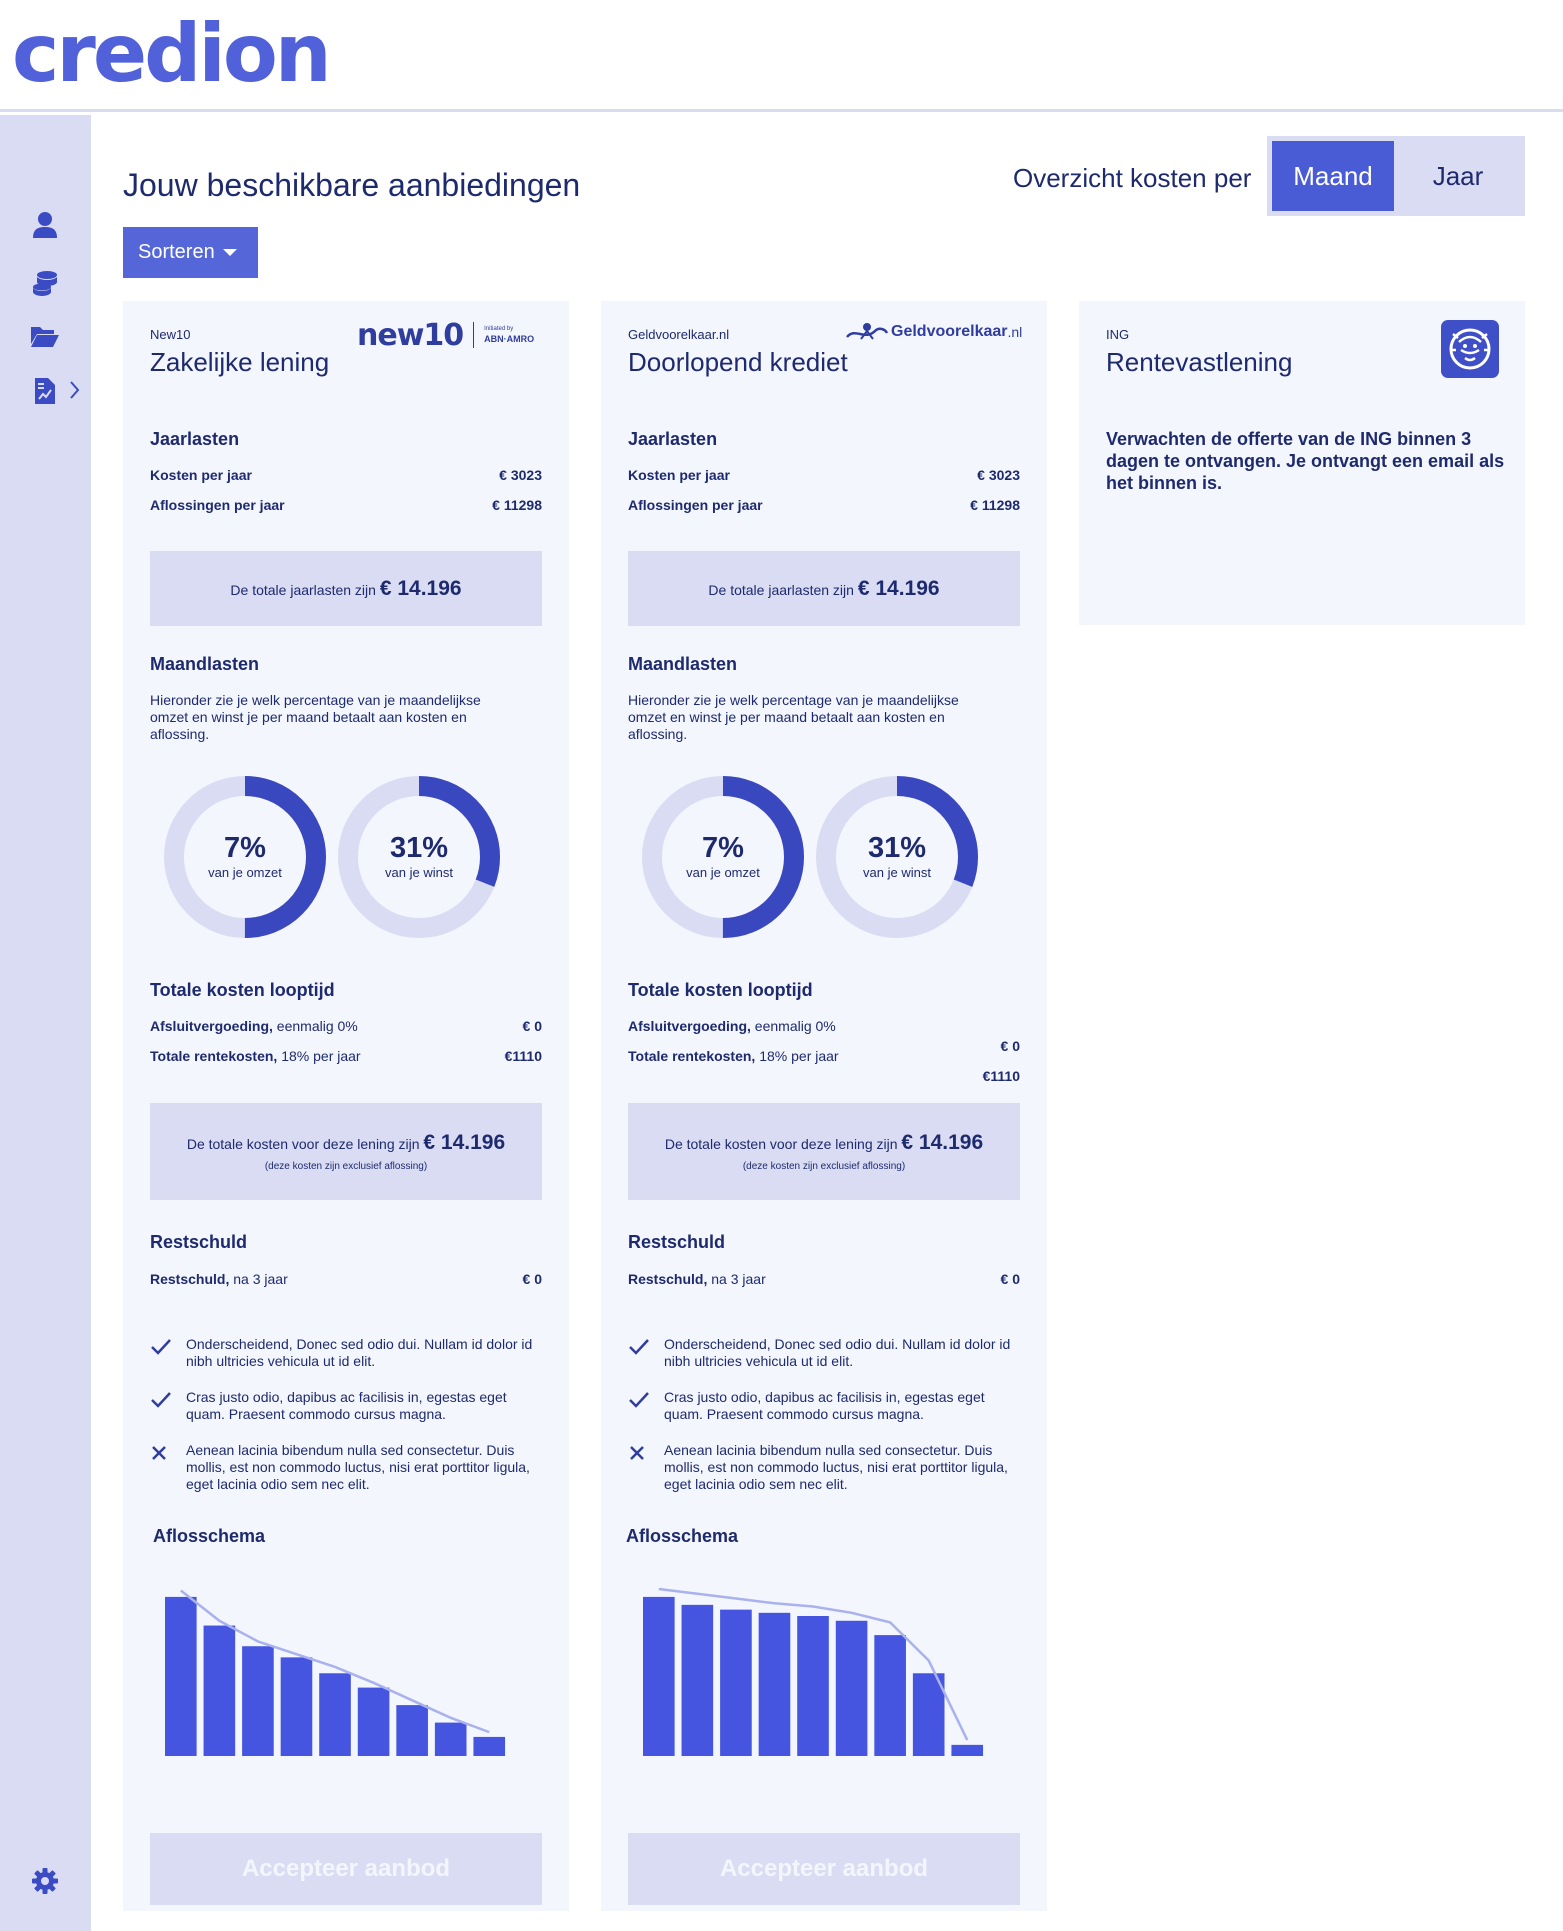 The image size is (1563, 1931). I want to click on document-chart-icon, so click(45, 391).